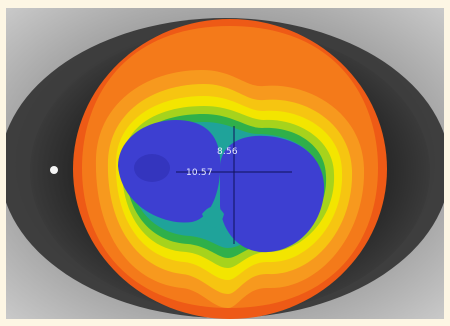  I want to click on measurement-crosshair, so click(234, 185).